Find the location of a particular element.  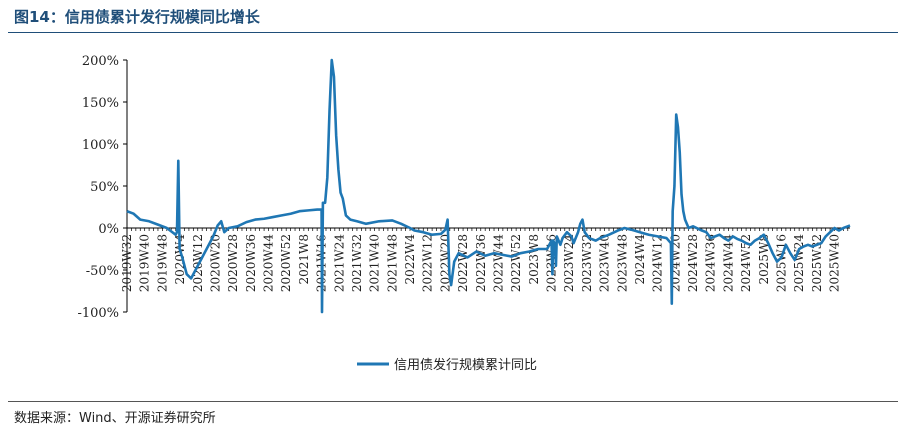

x-tick-label: 2024W4 is located at coordinates (640, 259).